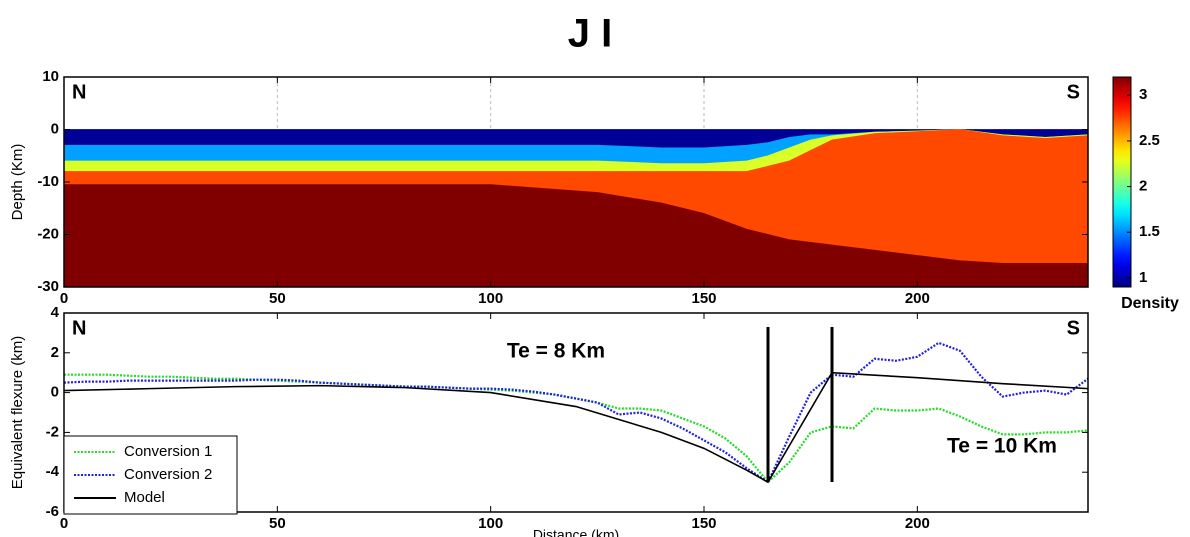 The height and width of the screenshot is (537, 1190). I want to click on colorbar-tick-label: 1.5, so click(1149, 231).